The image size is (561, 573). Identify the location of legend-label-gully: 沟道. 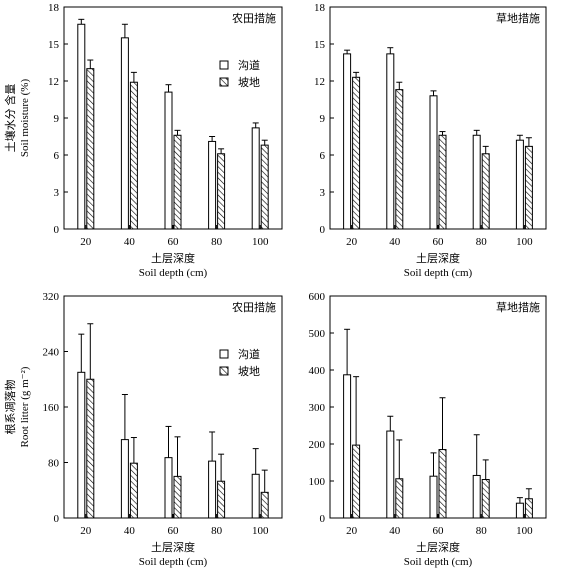
(249, 354).